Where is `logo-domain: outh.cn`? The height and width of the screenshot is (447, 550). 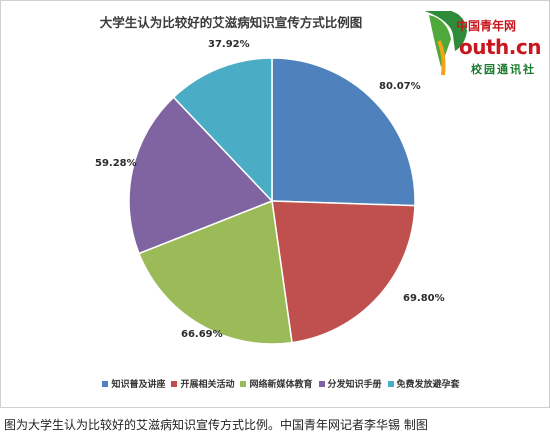
logo-domain: outh.cn is located at coordinates (500, 47).